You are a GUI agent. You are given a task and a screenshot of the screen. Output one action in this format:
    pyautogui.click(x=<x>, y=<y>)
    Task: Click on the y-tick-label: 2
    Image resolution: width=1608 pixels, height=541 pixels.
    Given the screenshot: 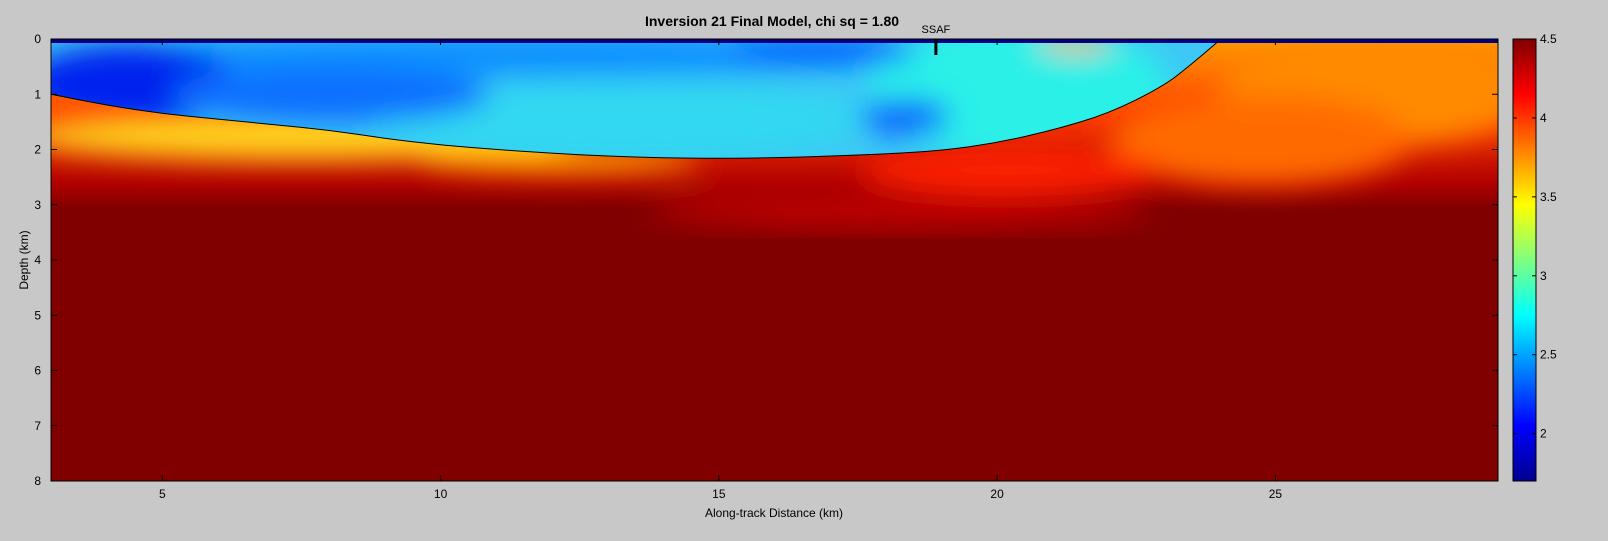 What is the action you would take?
    pyautogui.click(x=37, y=150)
    